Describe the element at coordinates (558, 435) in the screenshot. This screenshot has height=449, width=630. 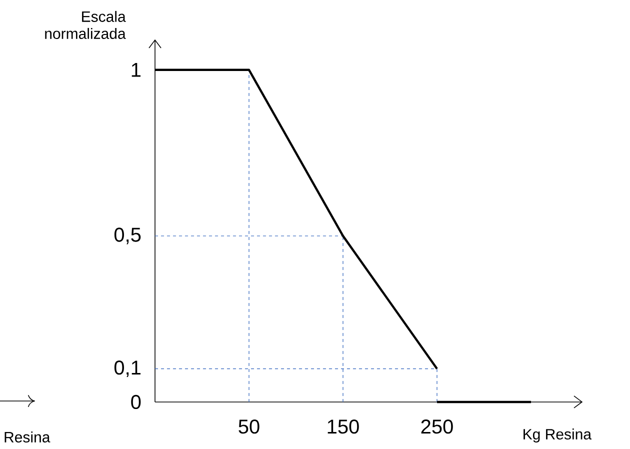
I see `x-axis-title: Kg Resina` at that location.